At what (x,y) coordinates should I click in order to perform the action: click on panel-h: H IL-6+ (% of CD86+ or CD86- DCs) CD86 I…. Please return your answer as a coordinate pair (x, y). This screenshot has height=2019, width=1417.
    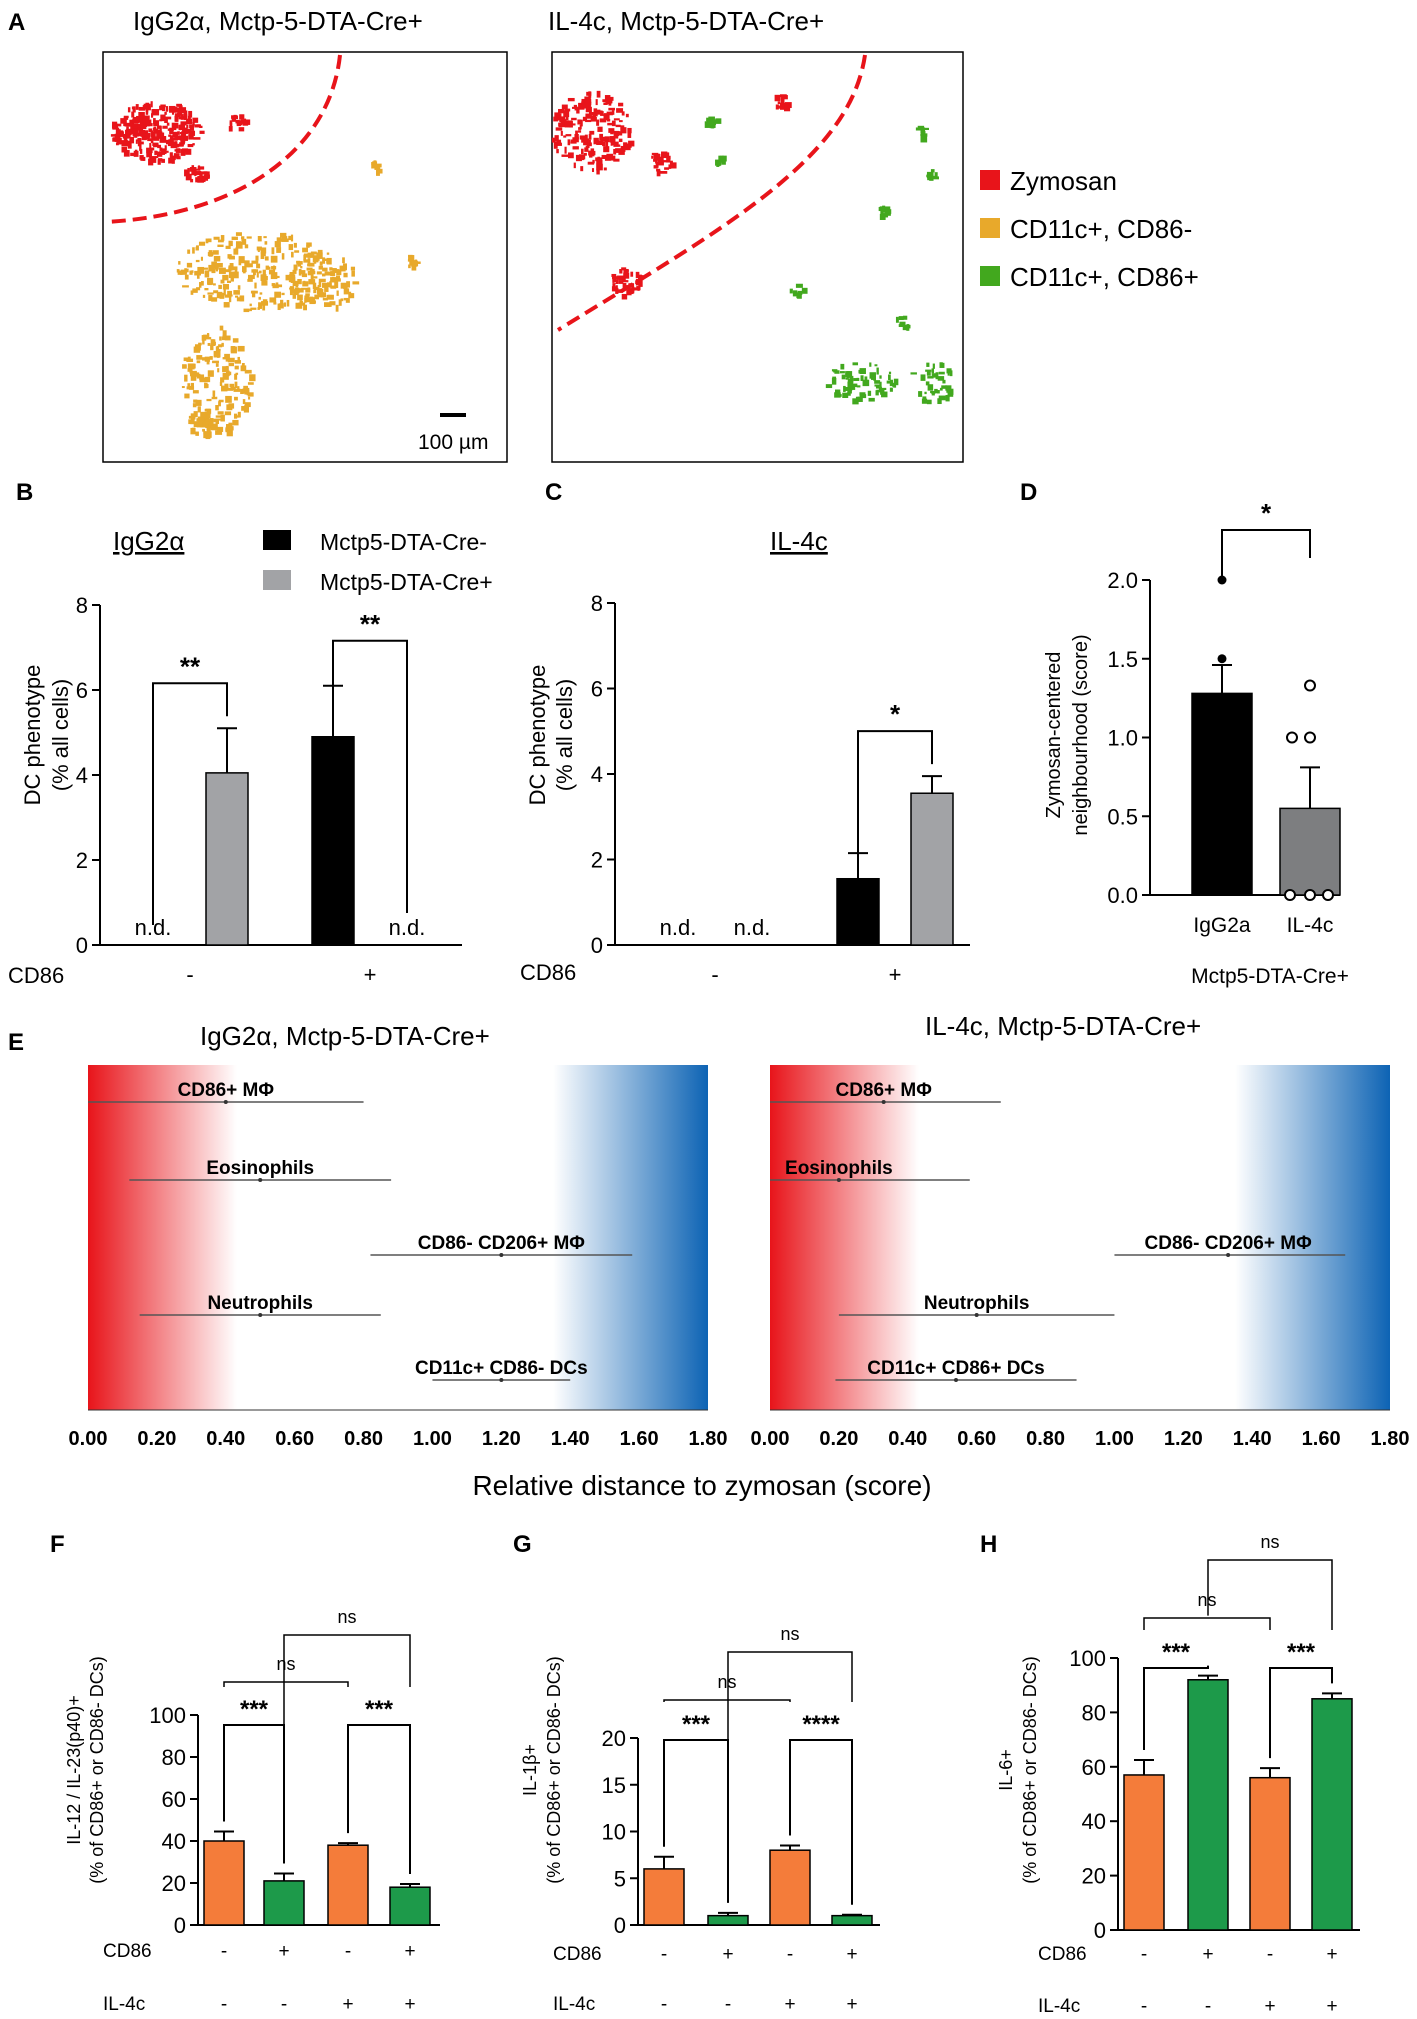
    Looking at the image, I should click on (1170, 1774).